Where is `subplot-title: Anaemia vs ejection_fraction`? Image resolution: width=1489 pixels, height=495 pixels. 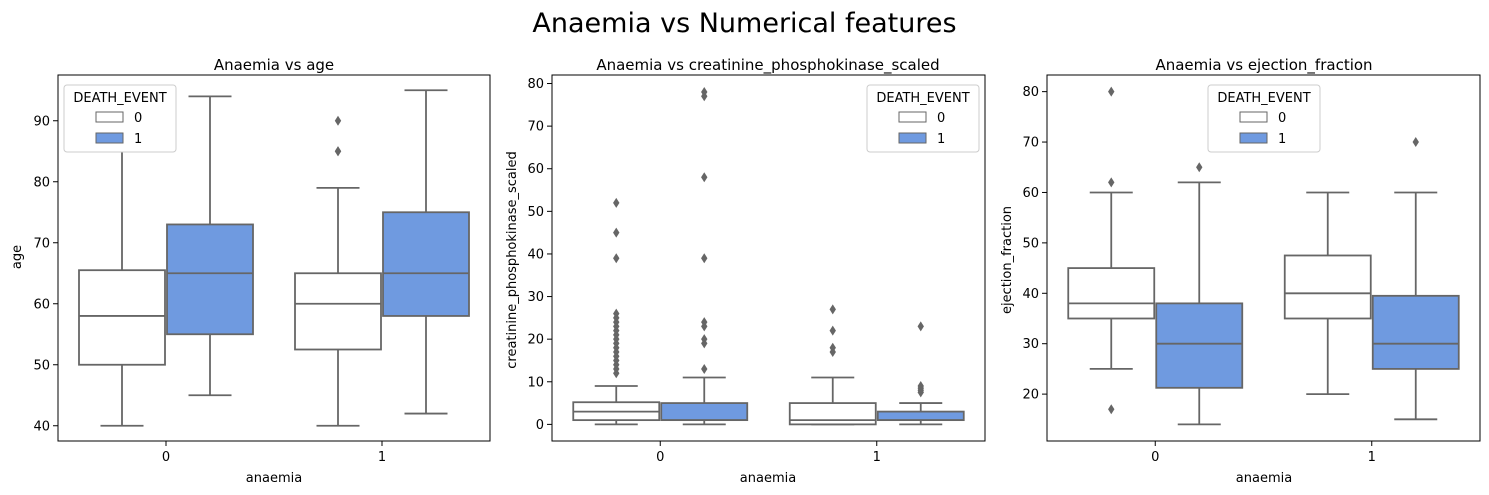
subplot-title: Anaemia vs ejection_fraction is located at coordinates (1263, 65).